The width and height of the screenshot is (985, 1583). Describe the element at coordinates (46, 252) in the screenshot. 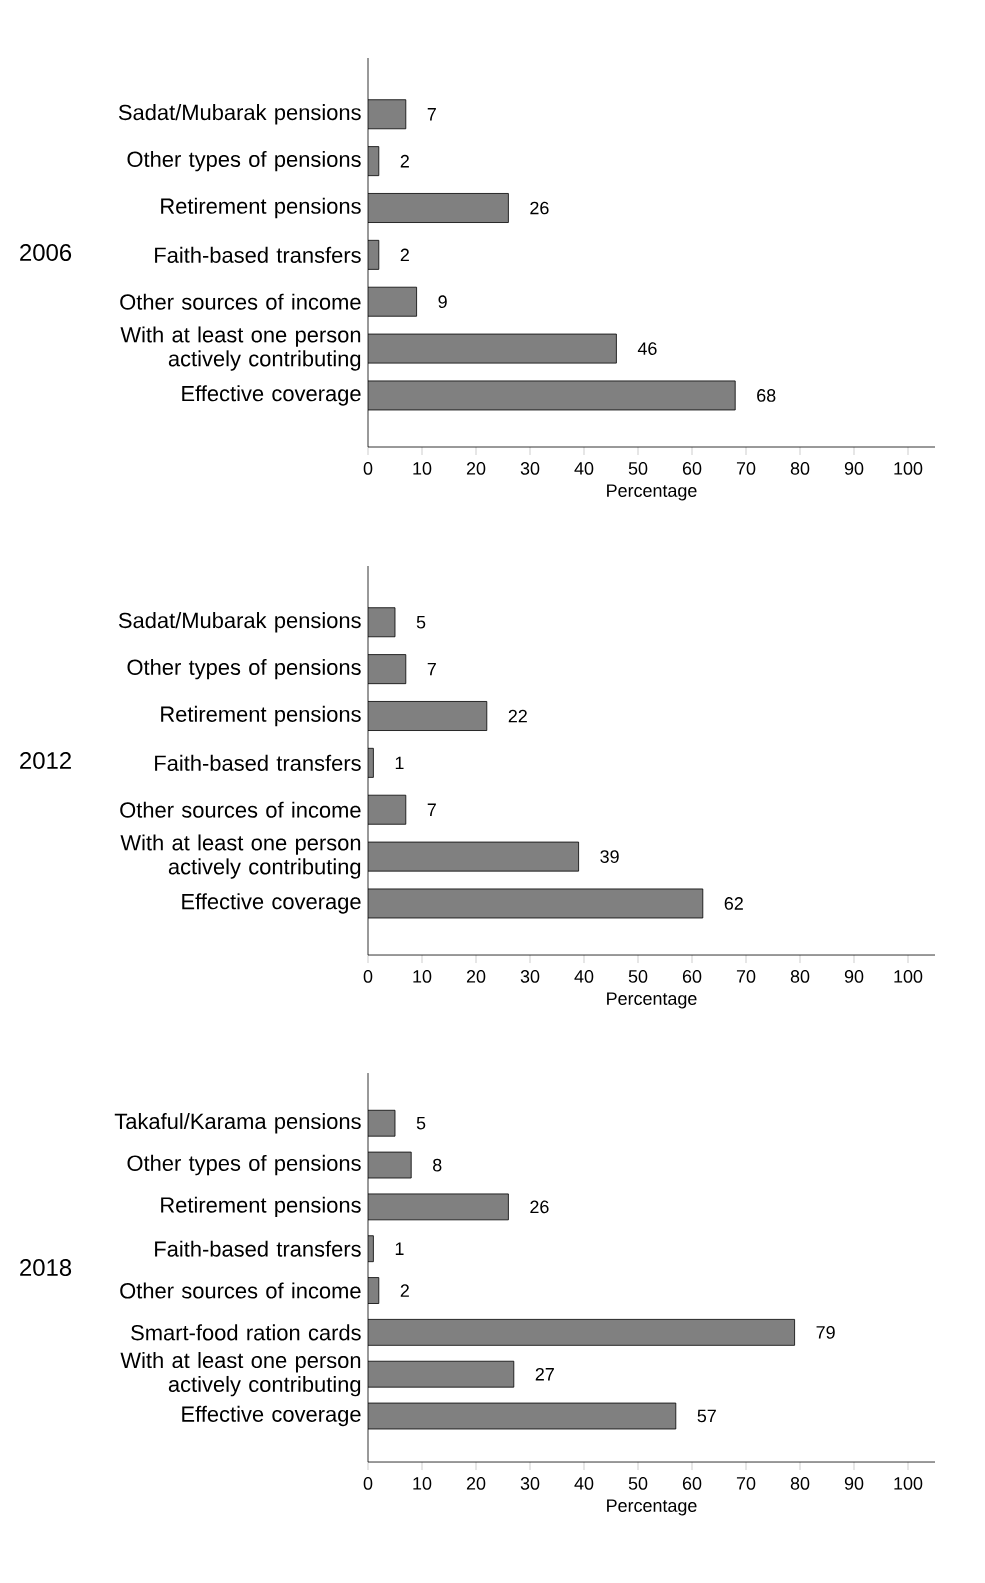

I see `y-axis-title: 2006` at that location.